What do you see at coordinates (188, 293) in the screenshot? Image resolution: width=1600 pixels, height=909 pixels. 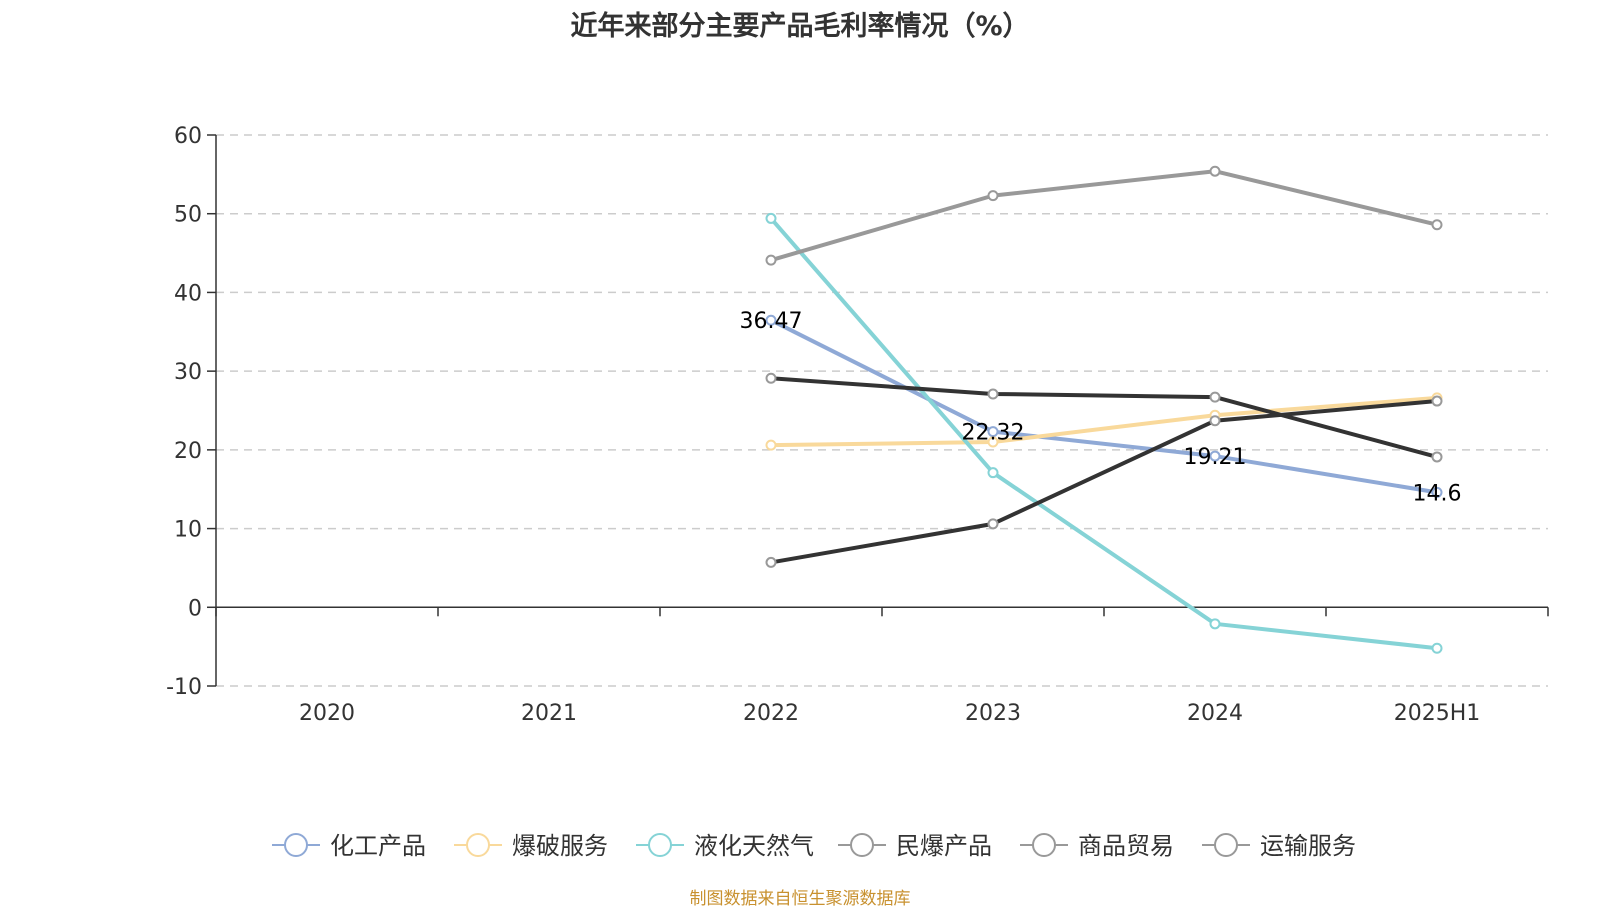 I see `y-tick-label: 40` at bounding box center [188, 293].